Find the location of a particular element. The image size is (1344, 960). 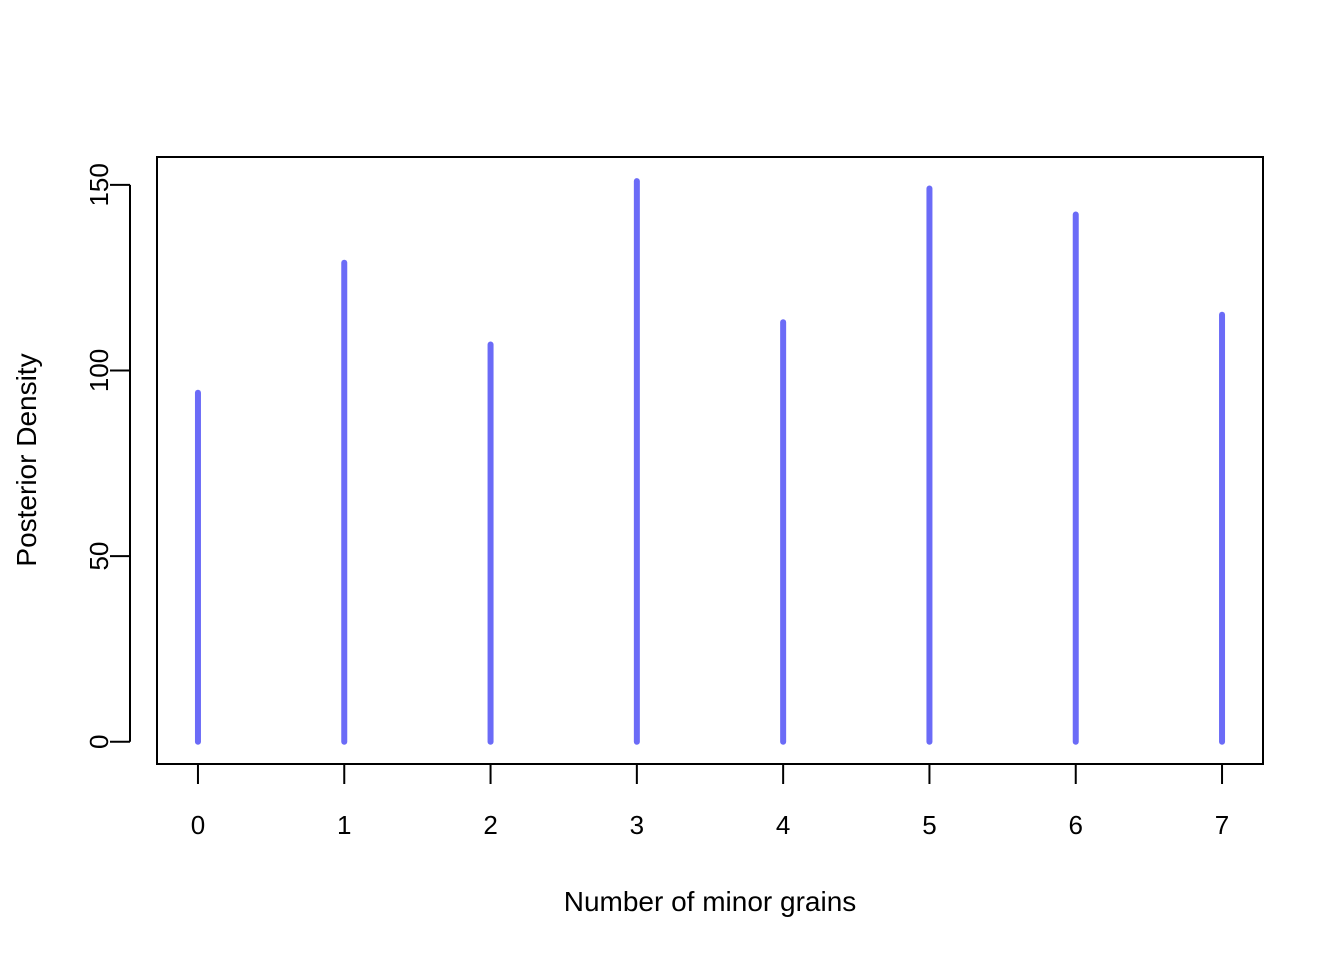

x-tick-label: 5 is located at coordinates (929, 825).